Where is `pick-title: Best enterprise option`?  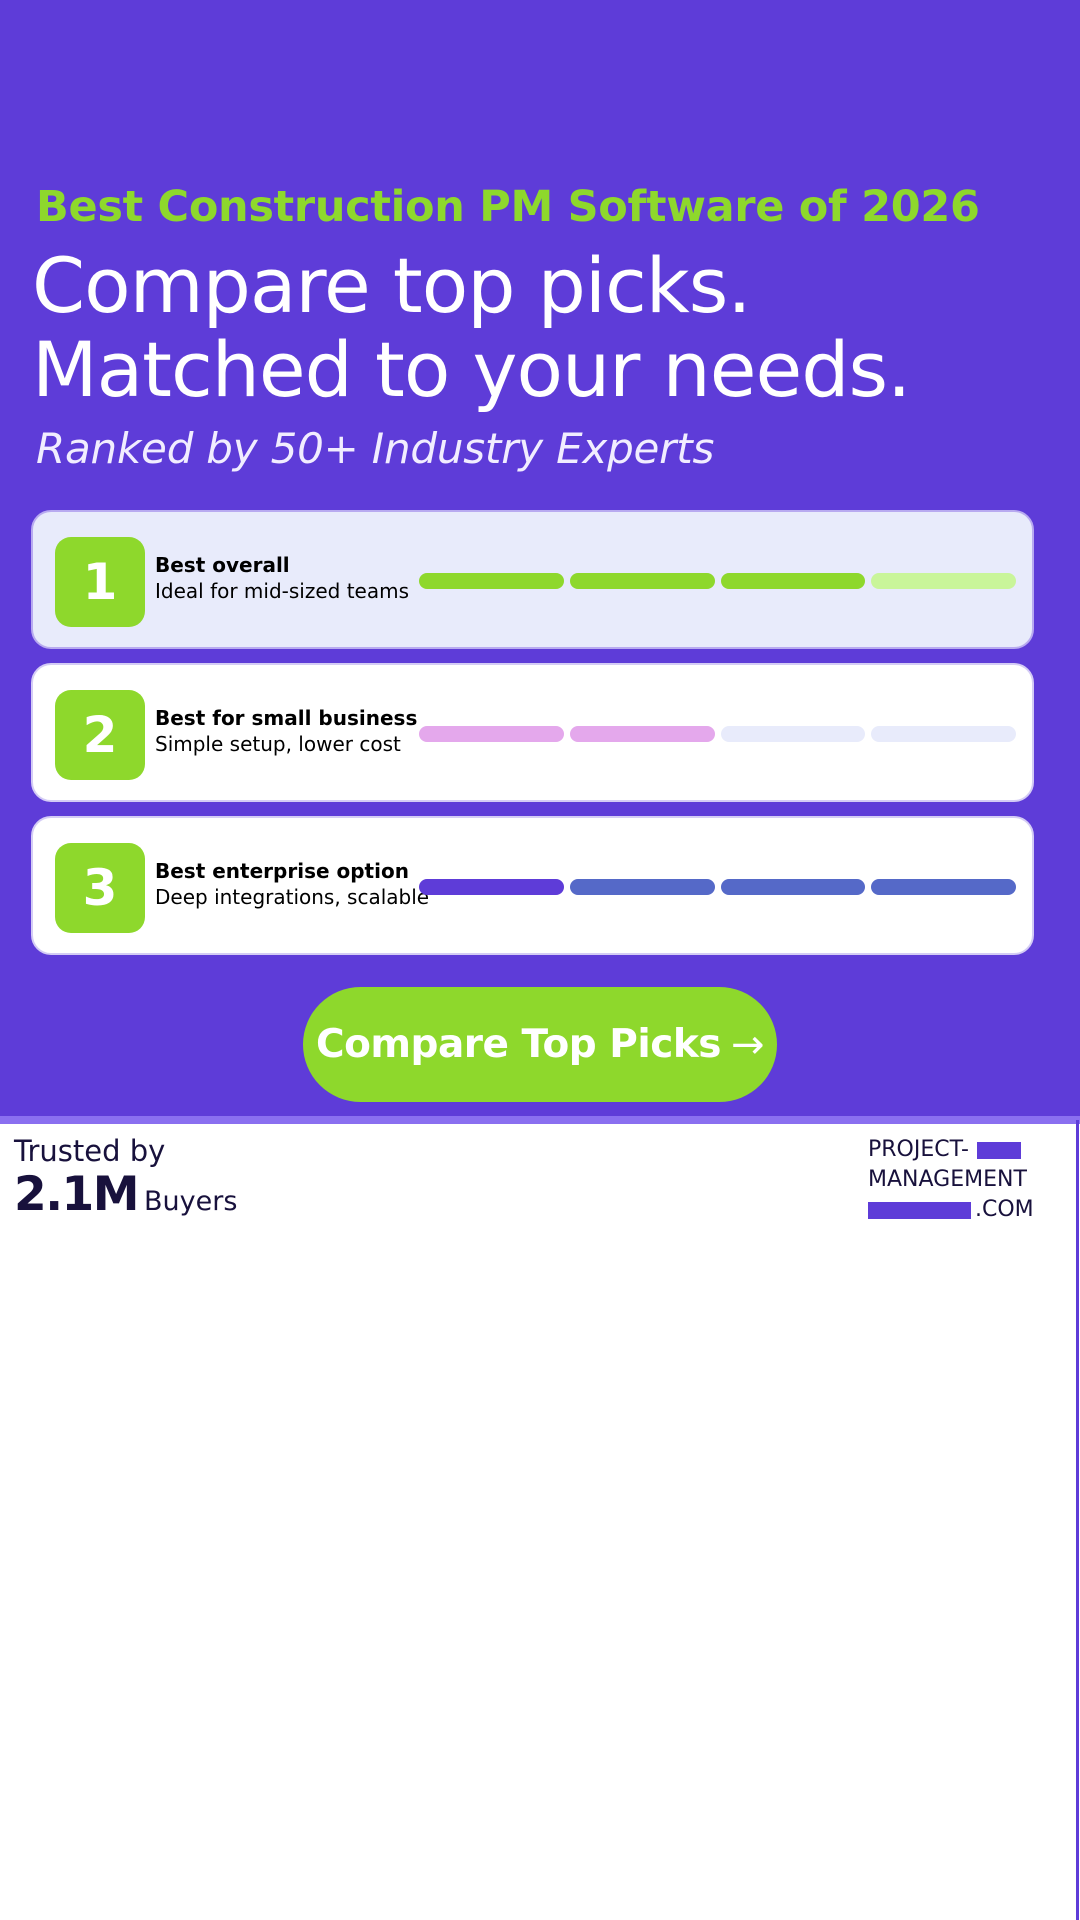 pick-title: Best enterprise option is located at coordinates (282, 871).